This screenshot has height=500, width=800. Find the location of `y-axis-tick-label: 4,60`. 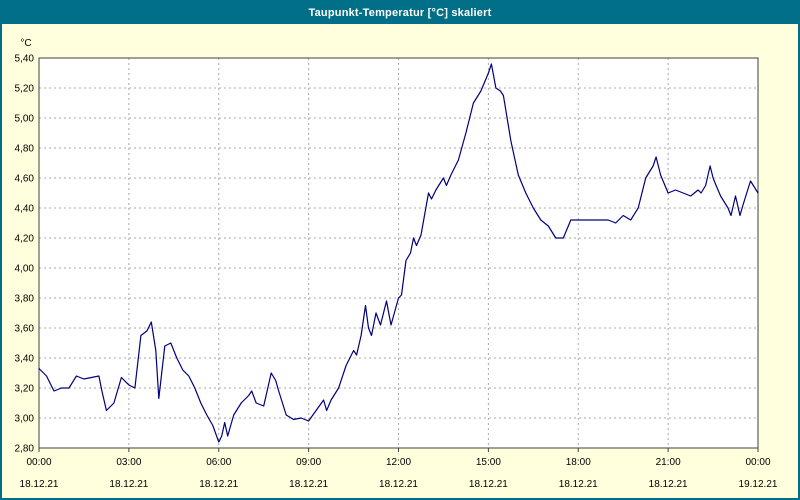

y-axis-tick-label: 4,60 is located at coordinates (25, 179).